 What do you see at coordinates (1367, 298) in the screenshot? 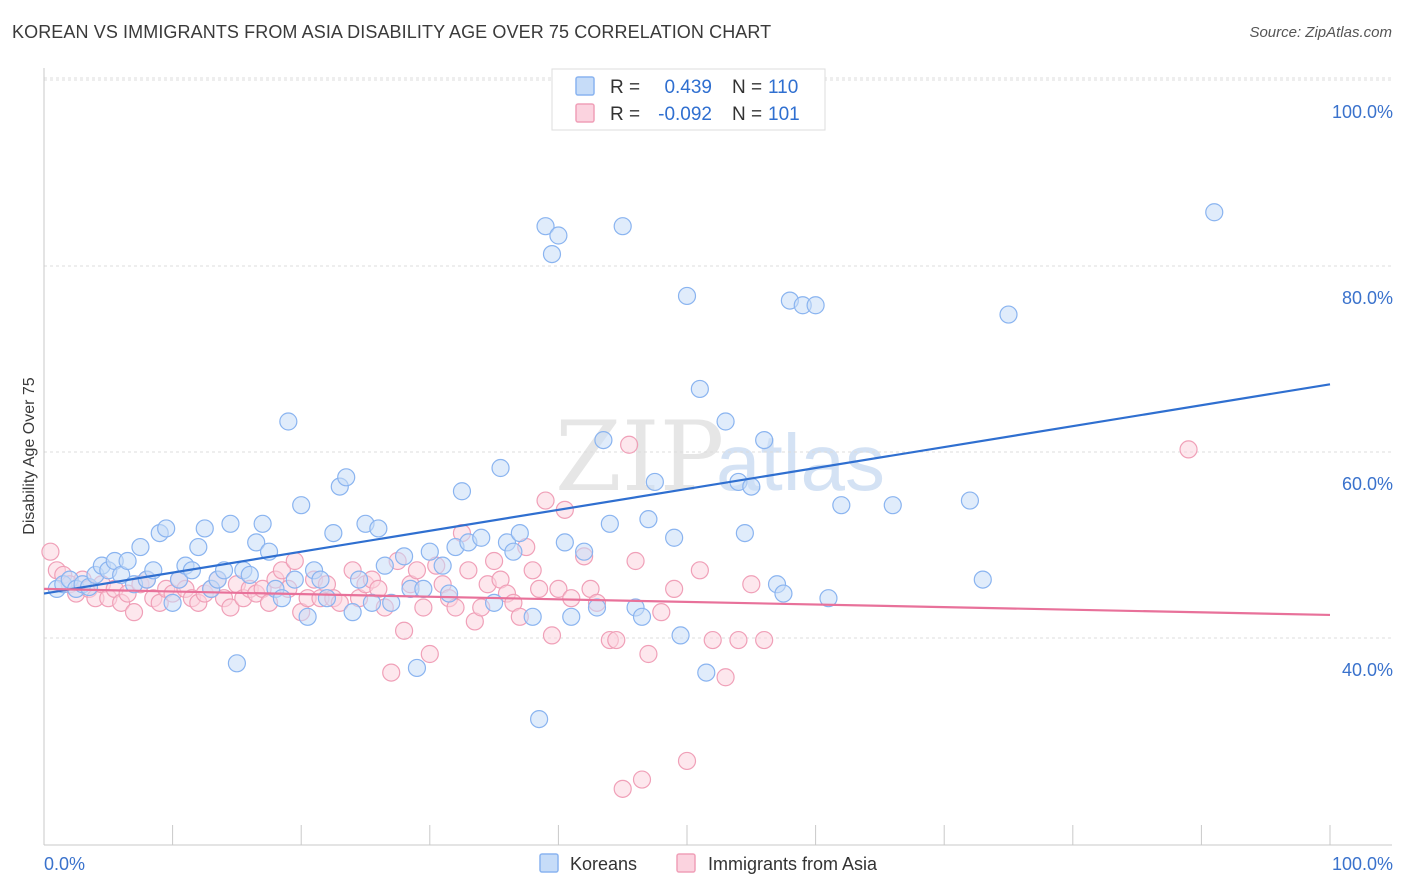
I see `y-tick-label: 80.0%` at bounding box center [1367, 298].